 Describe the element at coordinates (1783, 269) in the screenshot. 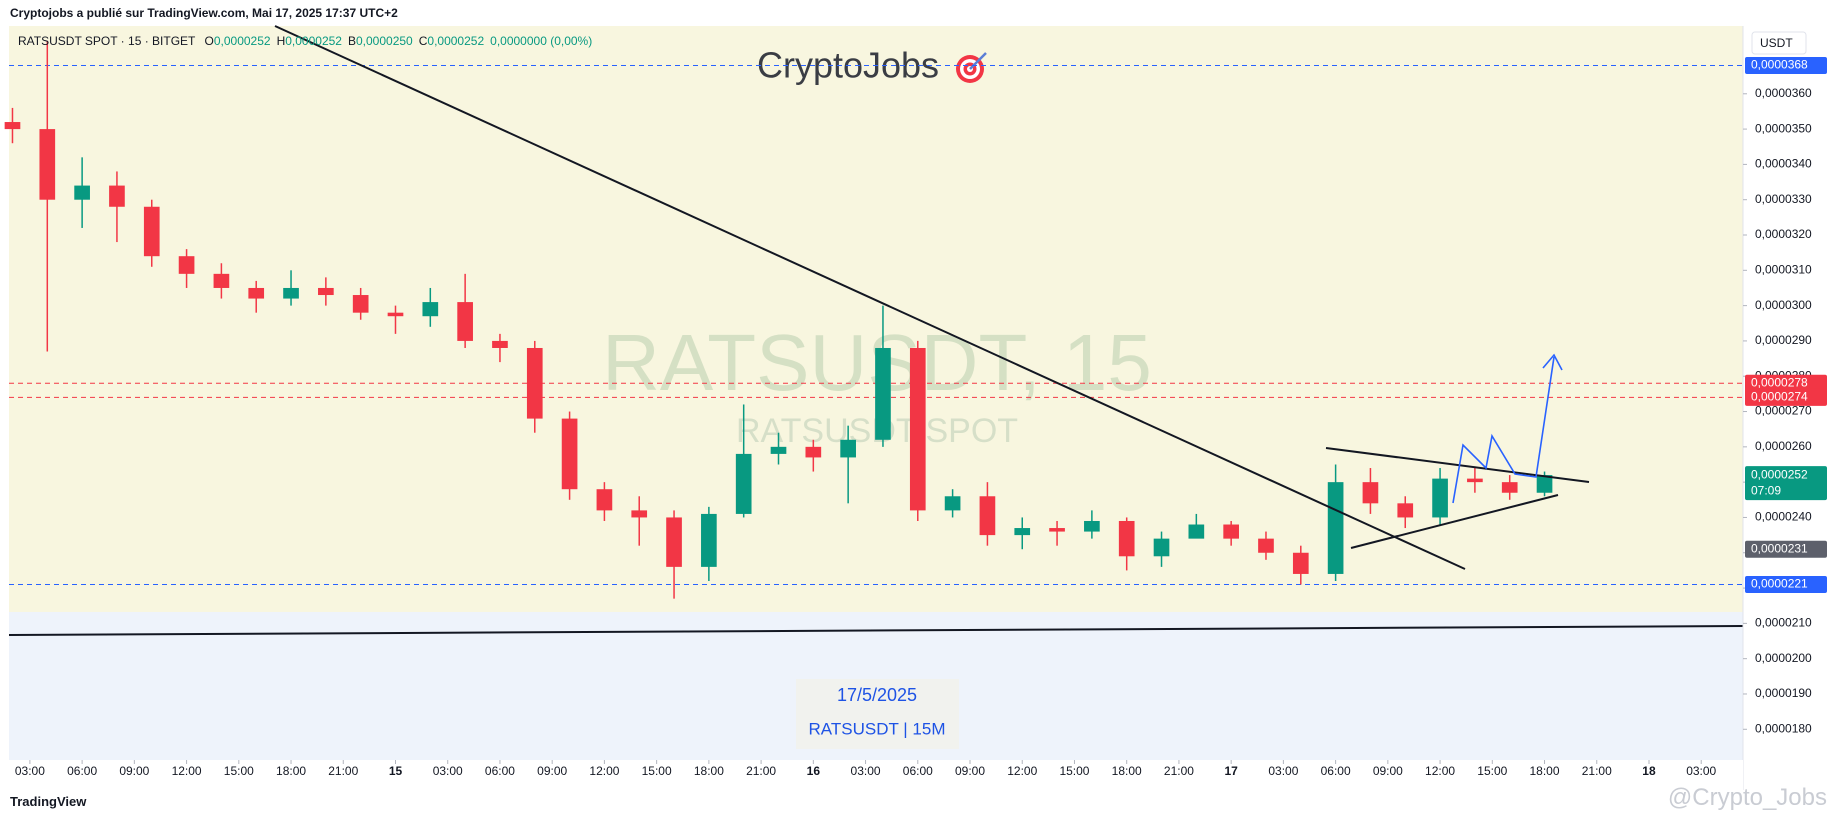

I see `y-tick-label: 0,0000310` at that location.